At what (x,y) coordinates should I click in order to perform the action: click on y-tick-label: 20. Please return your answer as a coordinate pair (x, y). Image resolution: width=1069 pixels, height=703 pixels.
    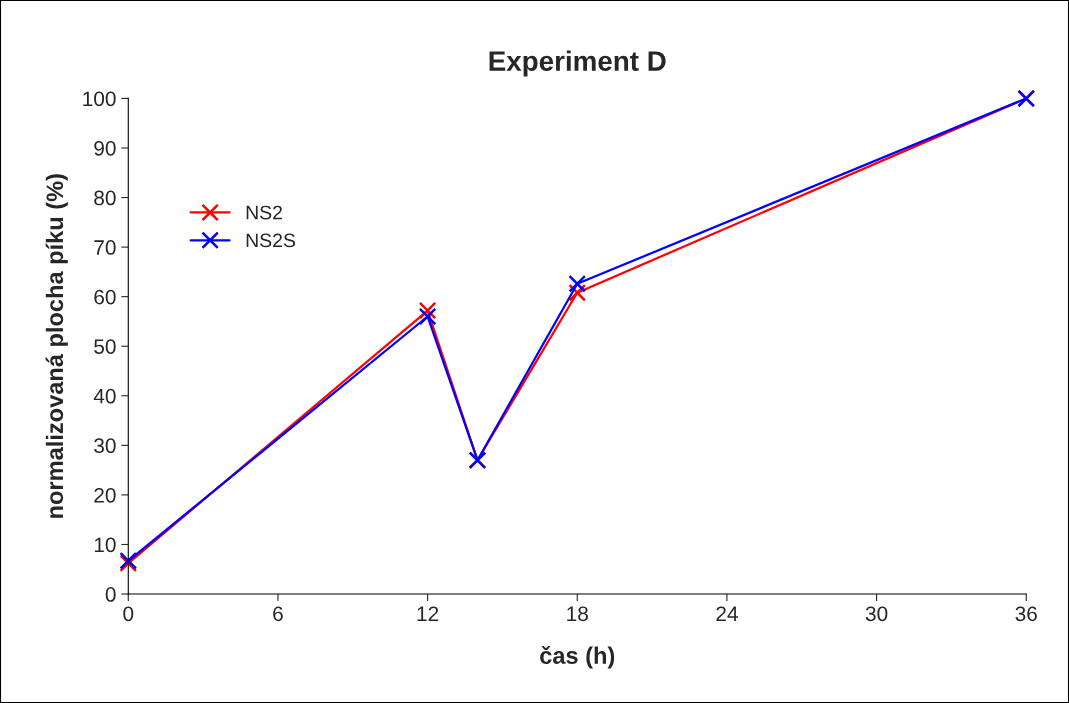
    Looking at the image, I should click on (105, 495).